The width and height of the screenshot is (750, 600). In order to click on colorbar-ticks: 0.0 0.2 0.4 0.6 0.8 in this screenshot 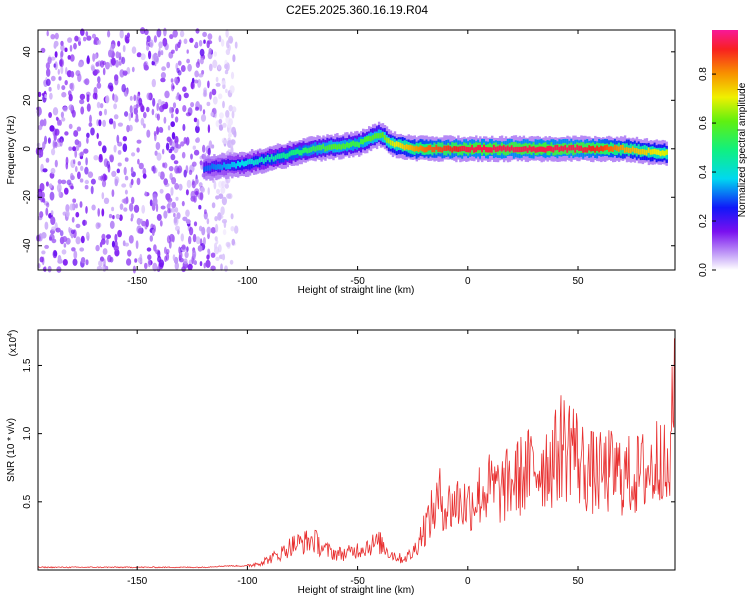, I will do `click(707, 172)`.